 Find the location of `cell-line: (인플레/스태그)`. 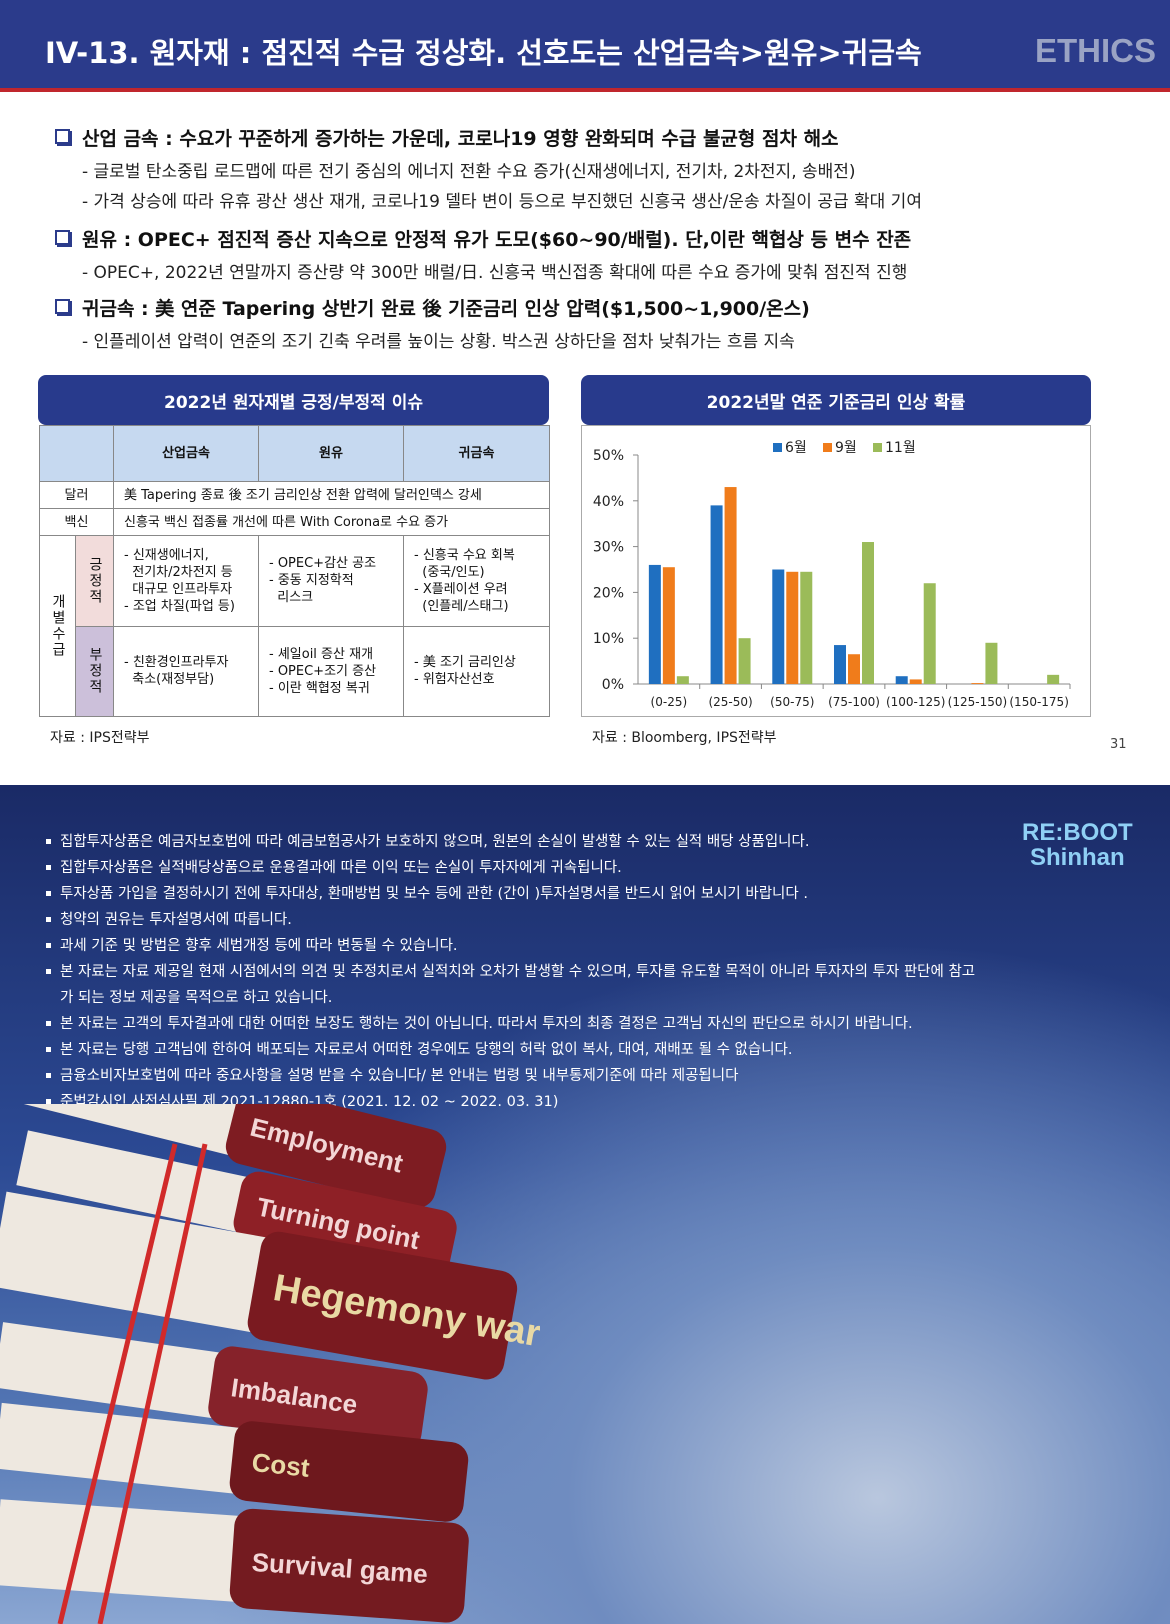

cell-line: (인플레/스태그) is located at coordinates (461, 606).